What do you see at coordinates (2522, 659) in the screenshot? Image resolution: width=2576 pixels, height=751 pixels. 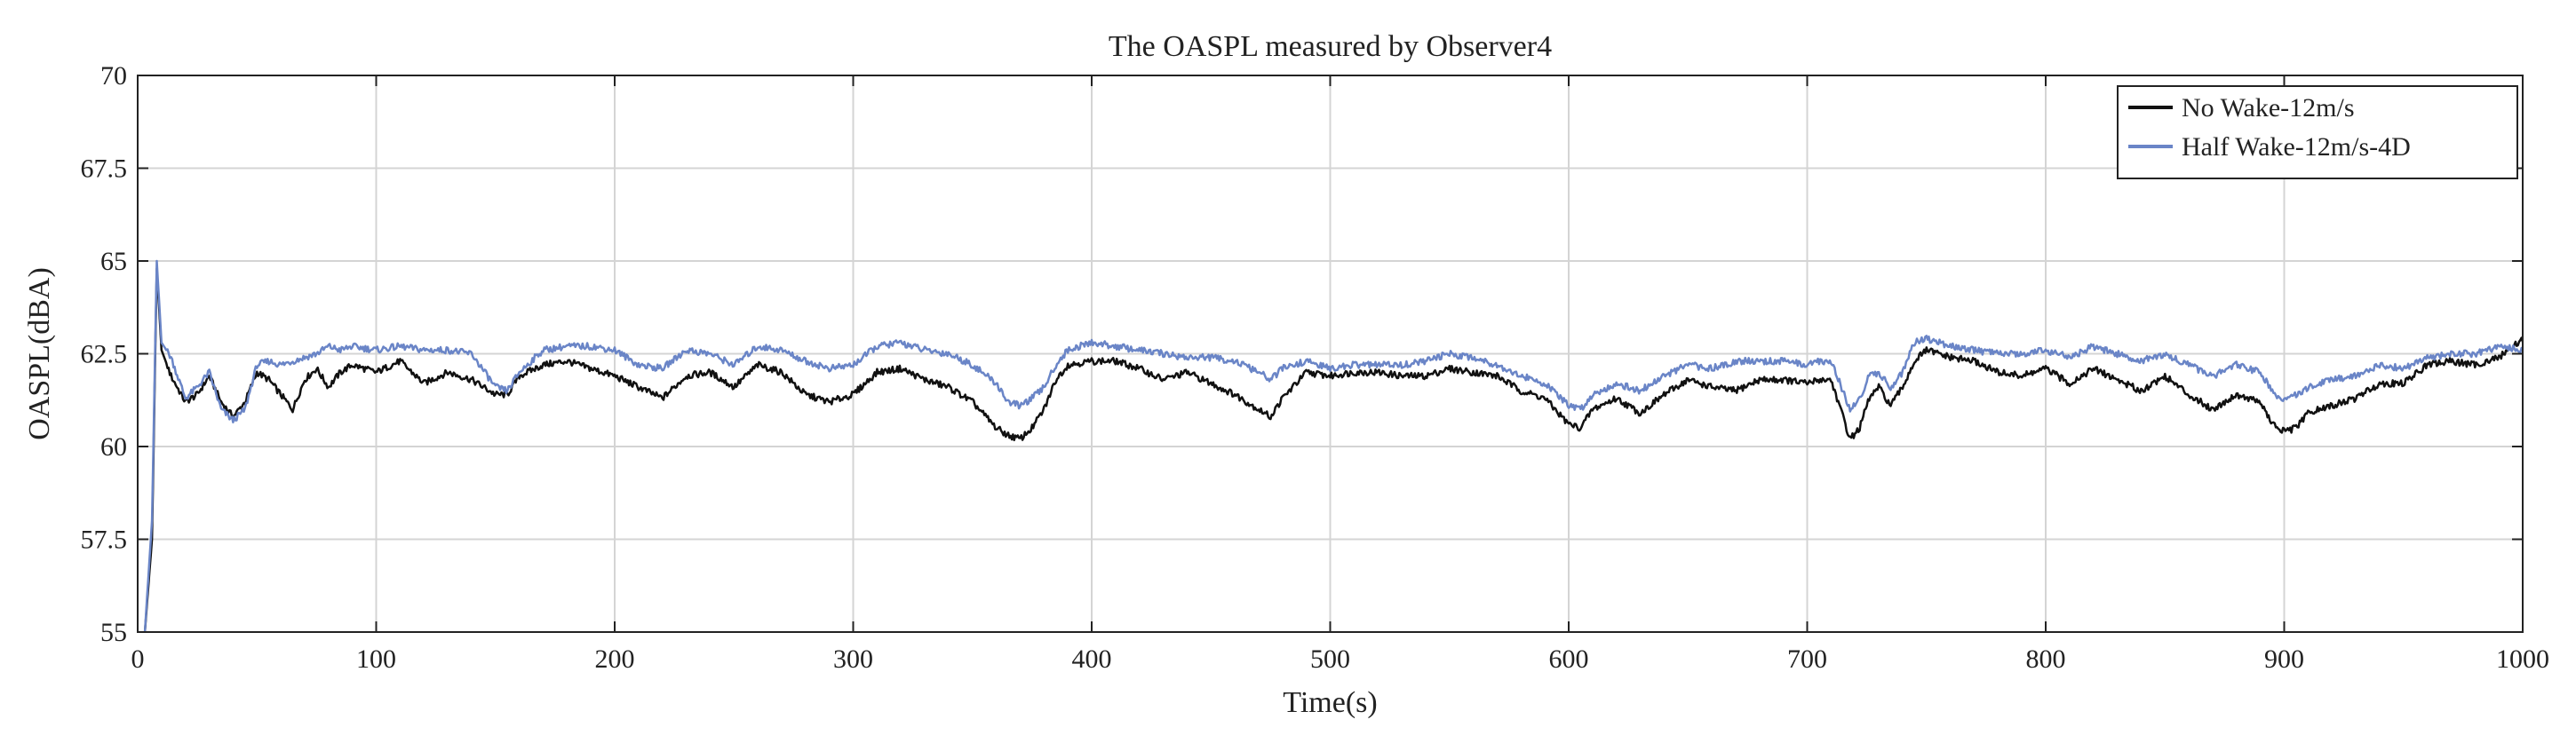 I see `x-tick-label: 1000` at bounding box center [2522, 659].